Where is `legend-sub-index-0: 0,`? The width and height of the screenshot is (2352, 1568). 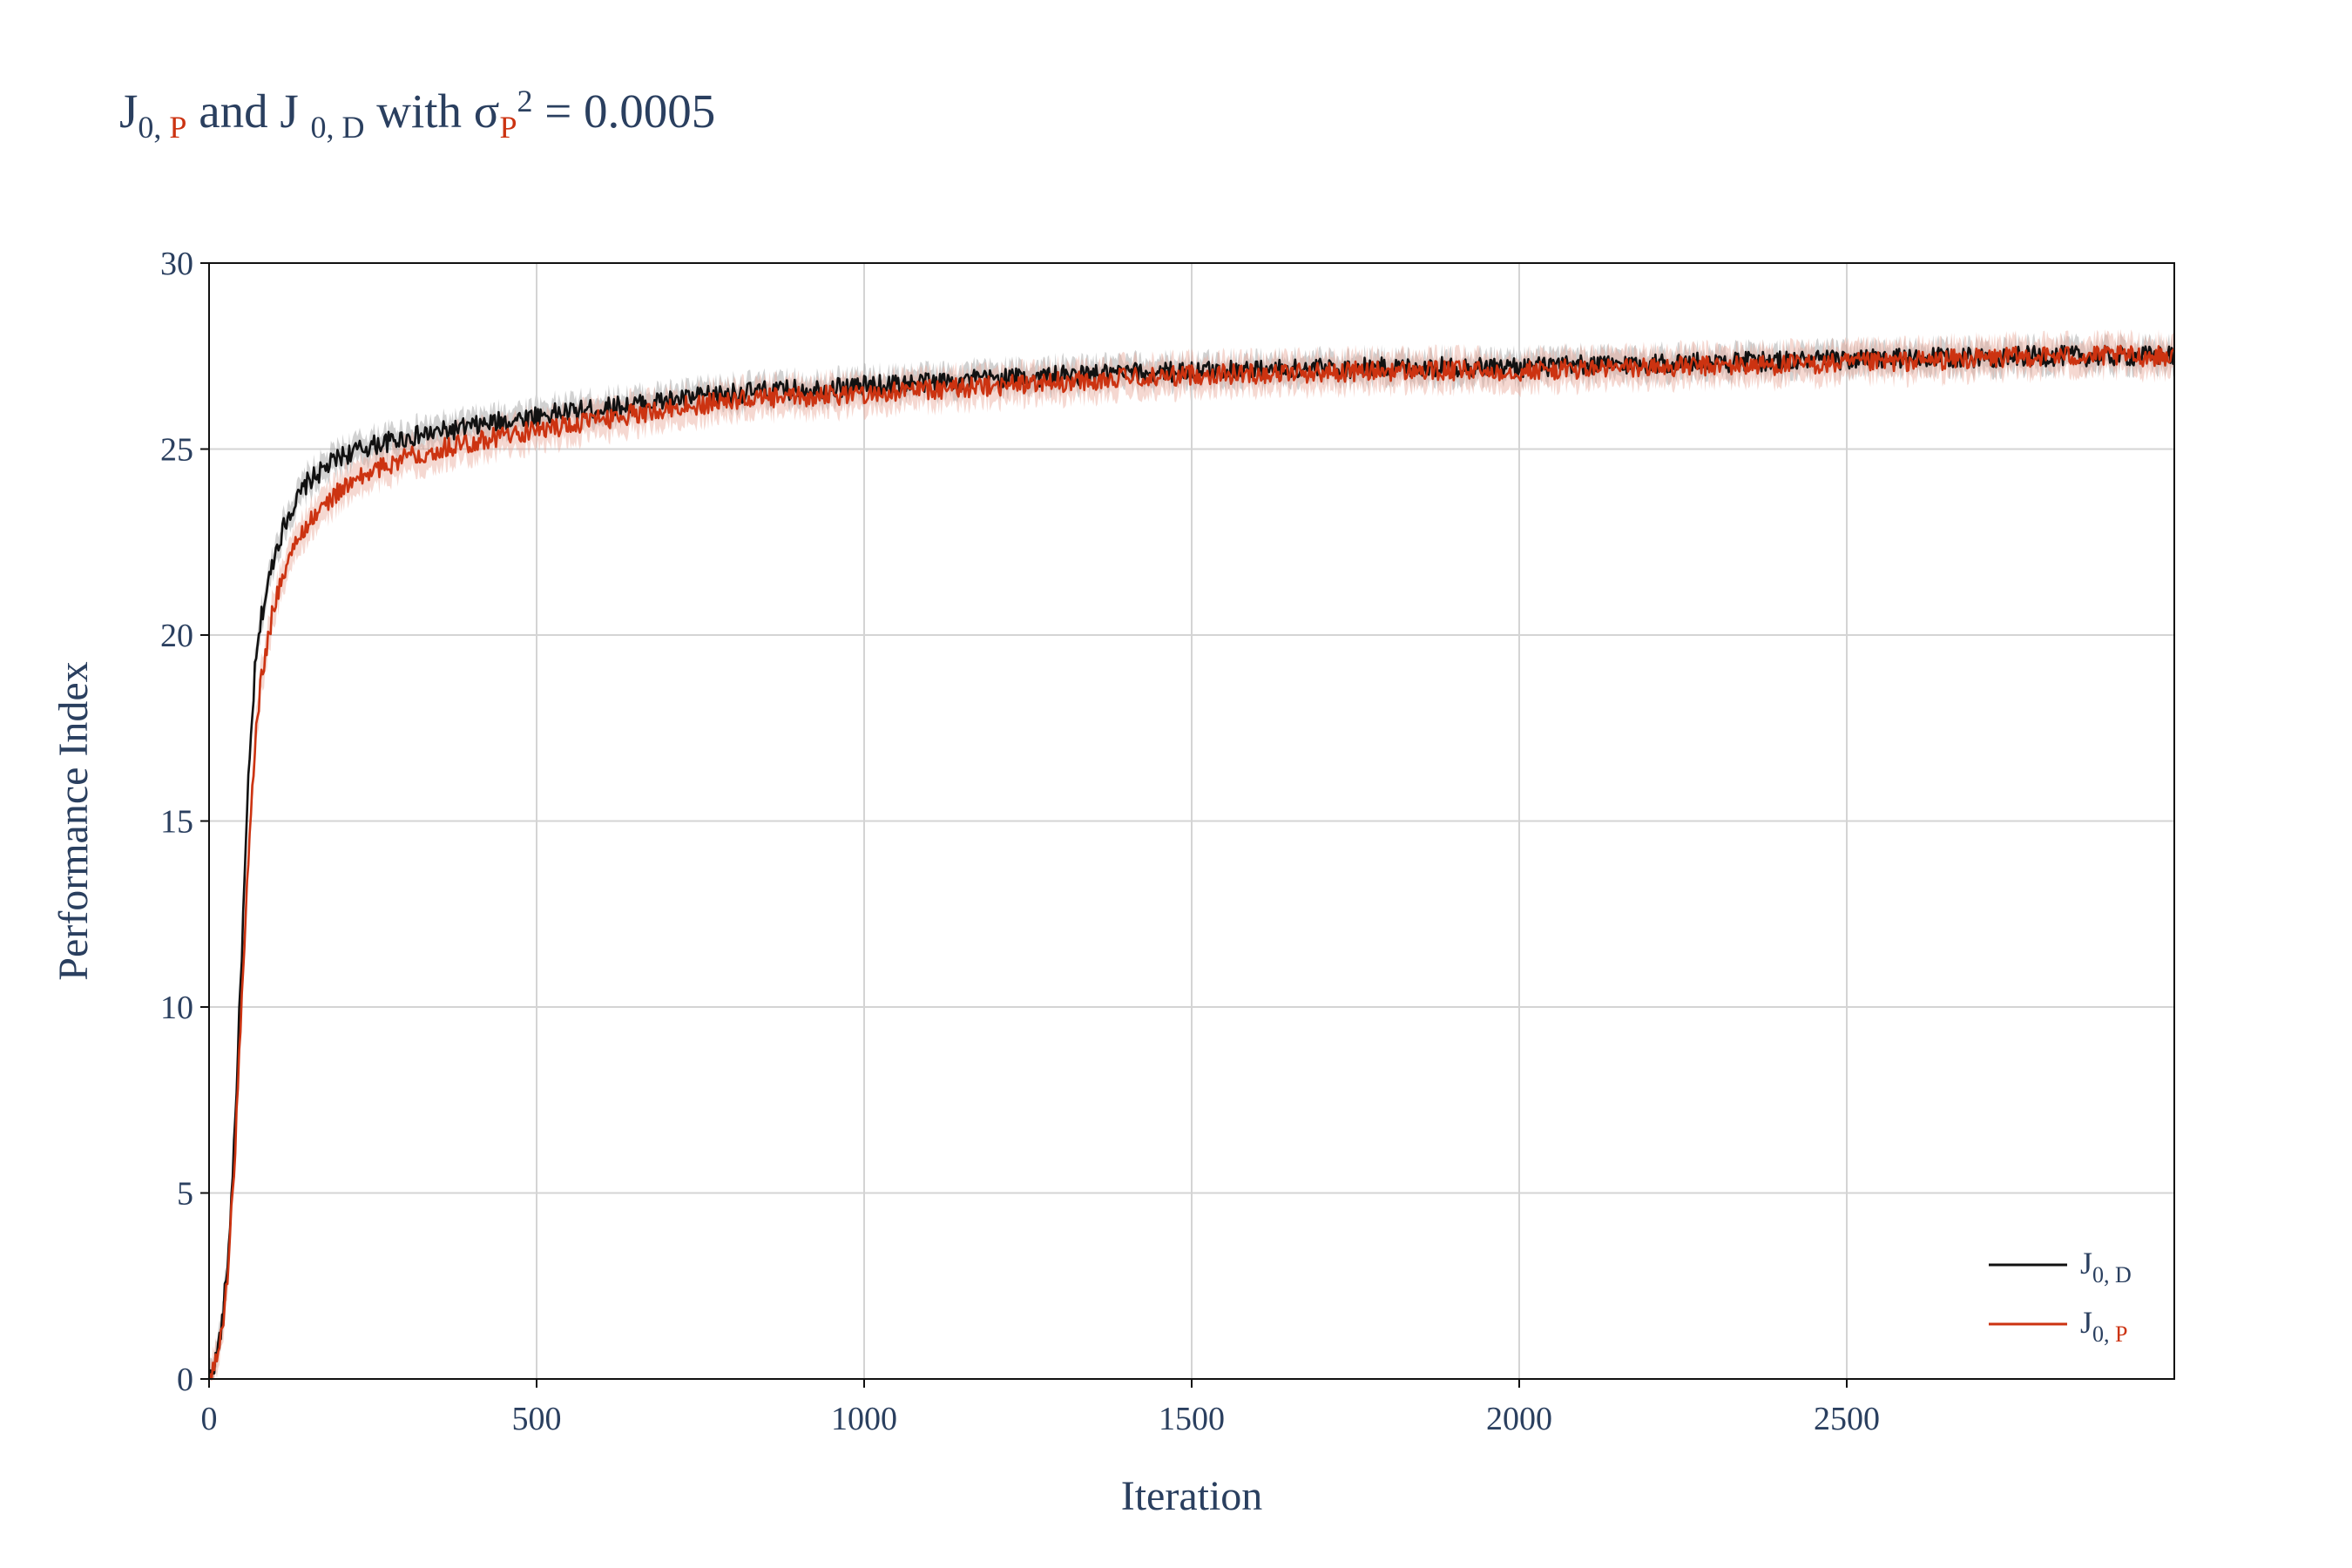 legend-sub-index-0: 0, is located at coordinates (2103, 1275).